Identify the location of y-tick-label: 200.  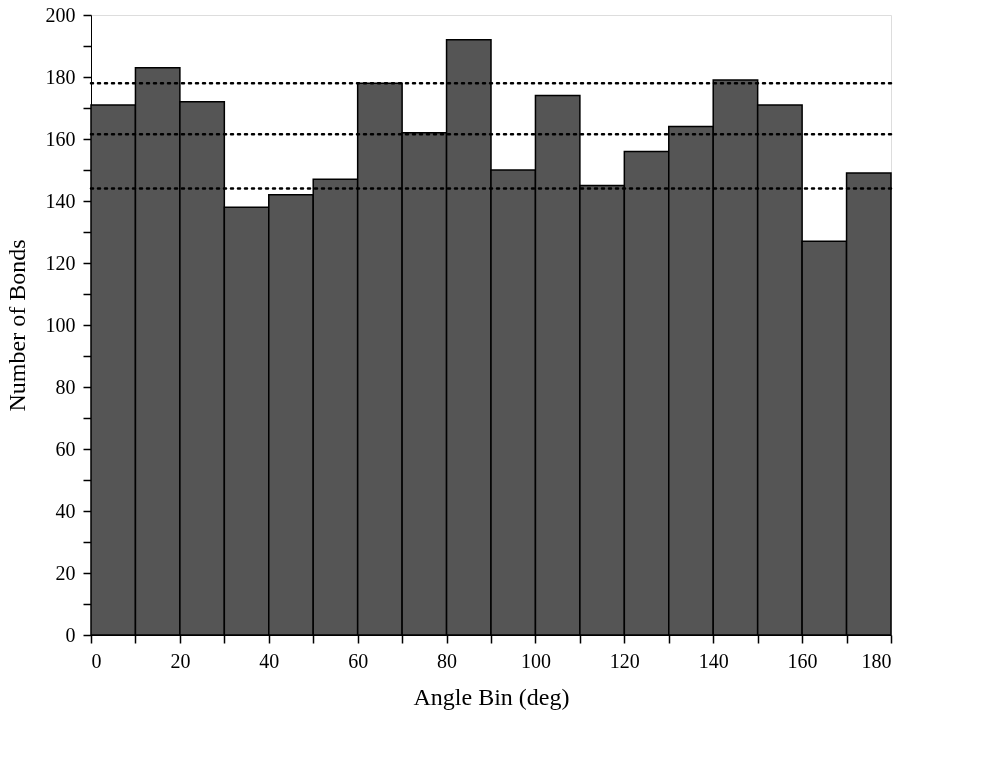
(60, 14).